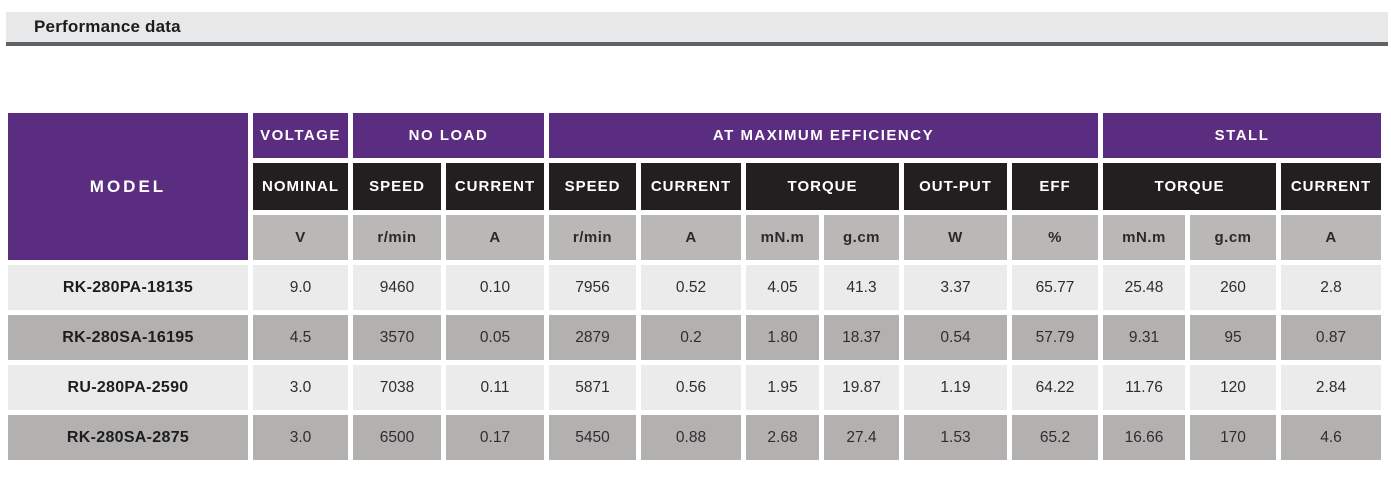 The image size is (1391, 484). What do you see at coordinates (861, 287) in the screenshot?
I see `value-cell: 41.3` at bounding box center [861, 287].